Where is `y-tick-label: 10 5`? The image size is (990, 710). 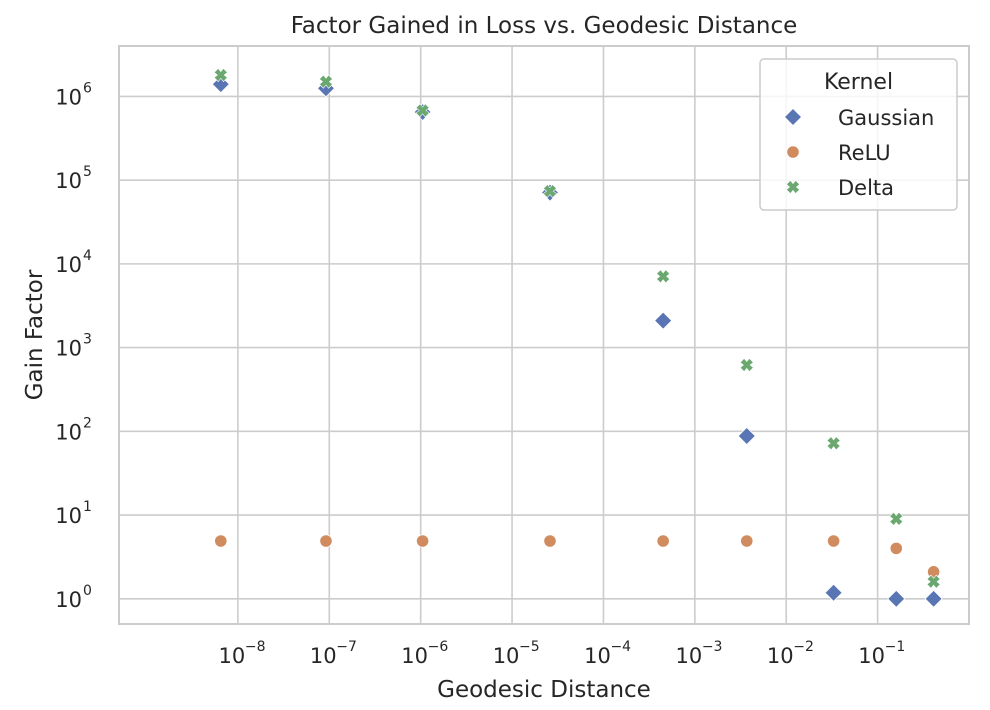
y-tick-label: 10 5 is located at coordinates (73, 178).